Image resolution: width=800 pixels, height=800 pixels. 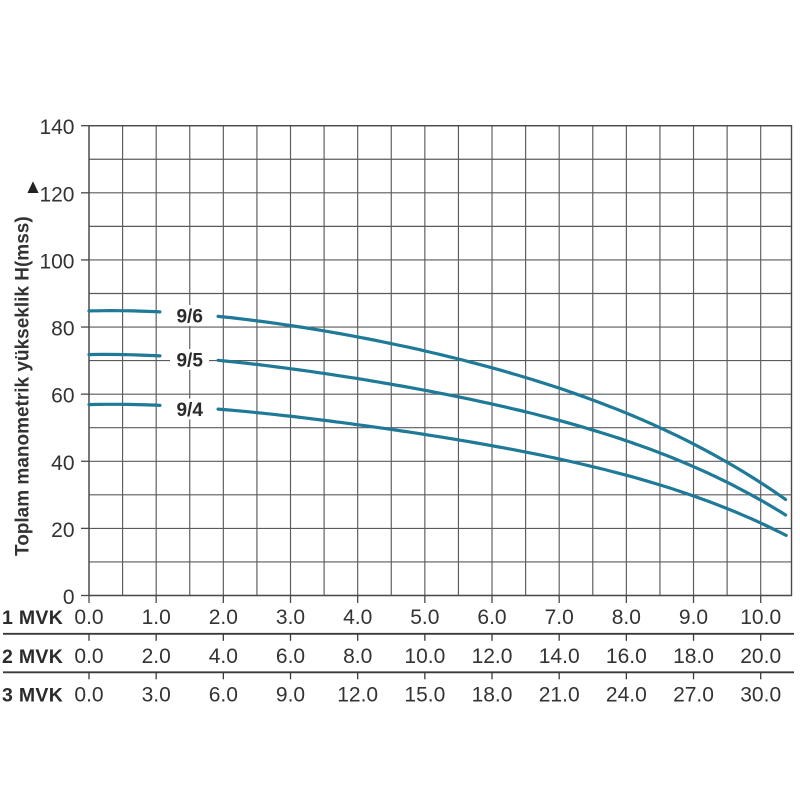 What do you see at coordinates (559, 694) in the screenshot?
I see `svg-text: 21.0` at bounding box center [559, 694].